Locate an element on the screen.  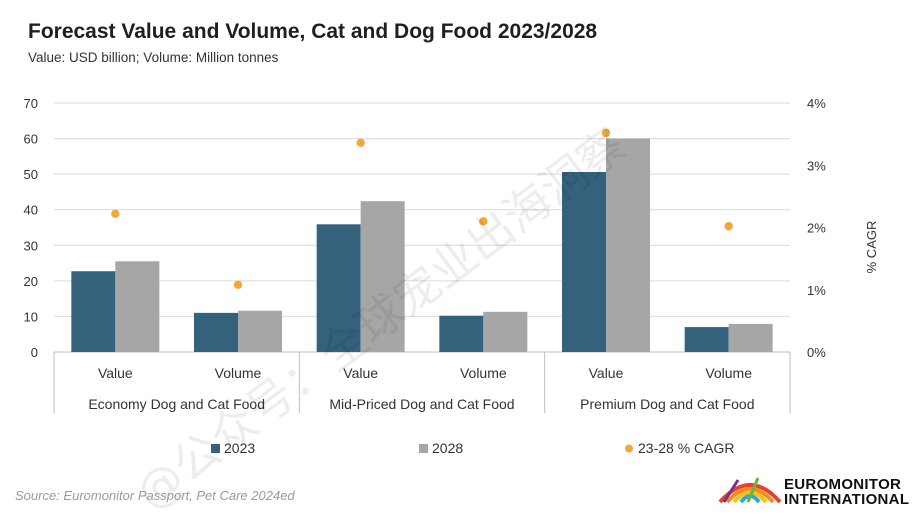
legend-label-2023: 2023 is located at coordinates (239, 448).